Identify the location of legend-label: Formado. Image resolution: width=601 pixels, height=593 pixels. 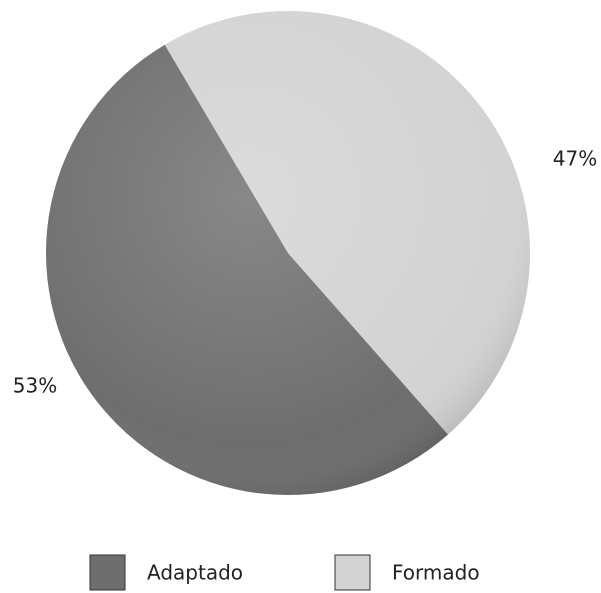
(436, 573).